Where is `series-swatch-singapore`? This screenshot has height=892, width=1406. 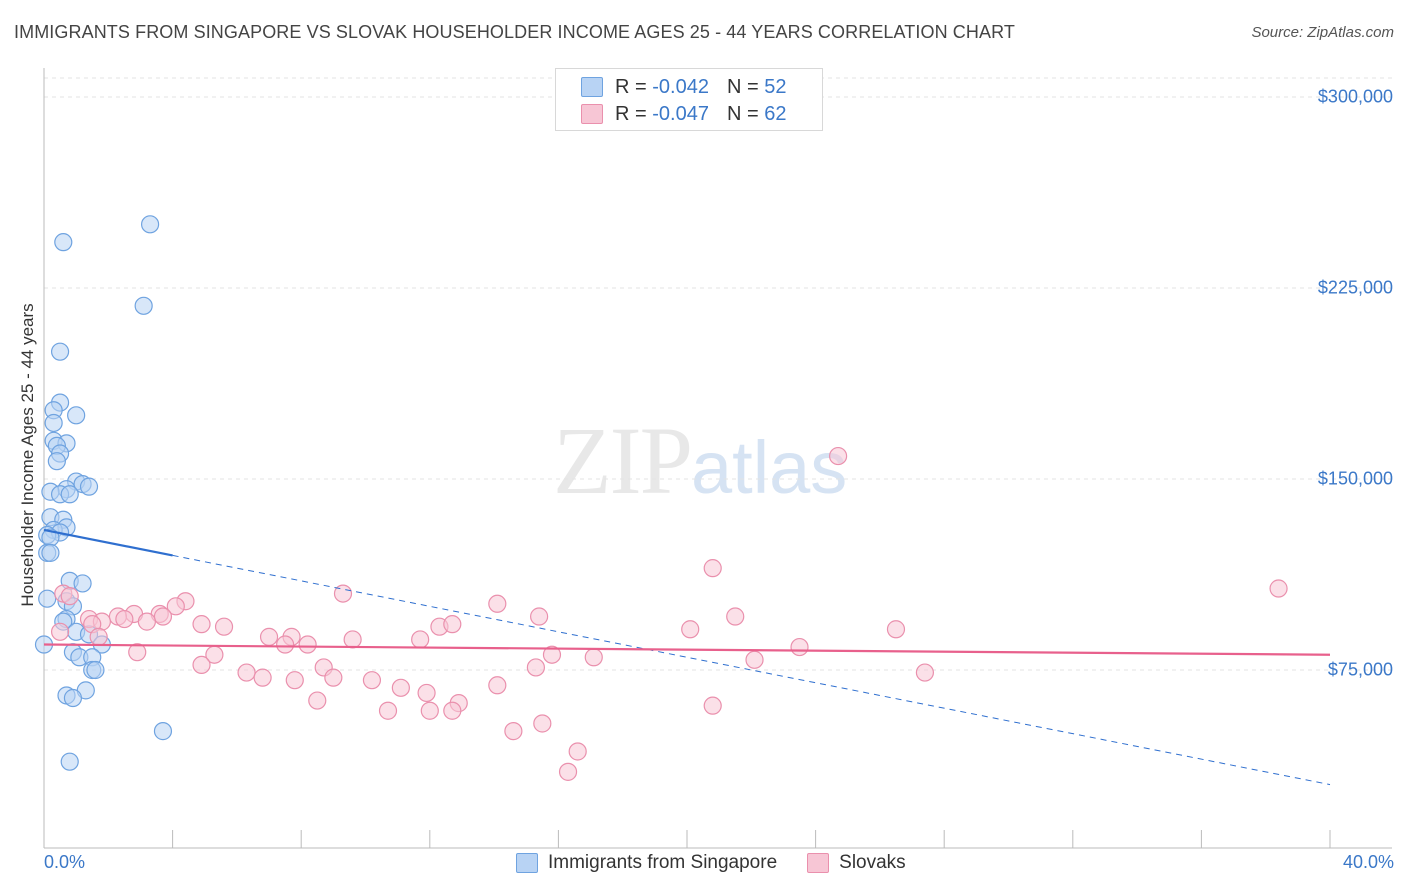
series-swatch-singapore is located at coordinates (527, 863).